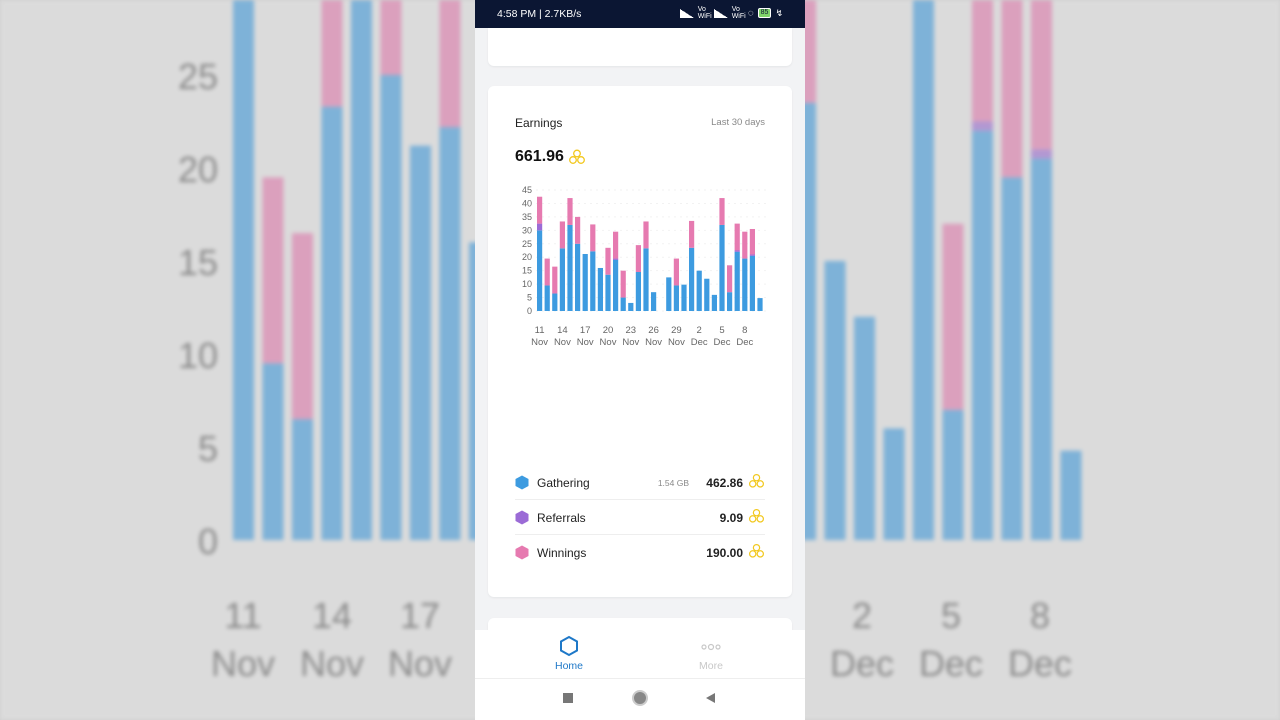 The width and height of the screenshot is (1280, 720). What do you see at coordinates (640, 654) in the screenshot?
I see `bottom-nav: Home More` at bounding box center [640, 654].